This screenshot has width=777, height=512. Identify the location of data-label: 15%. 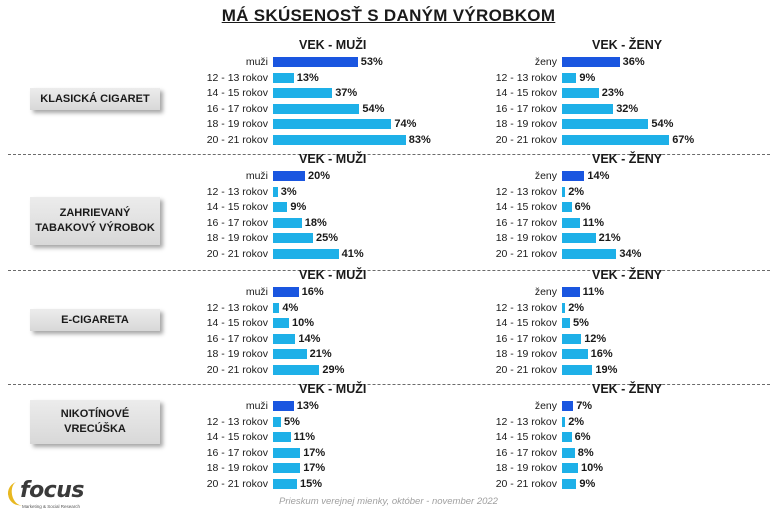
(311, 483).